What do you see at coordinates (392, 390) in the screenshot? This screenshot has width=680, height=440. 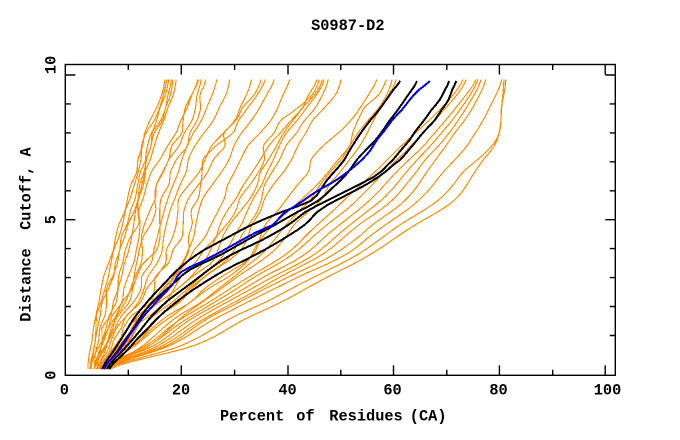 I see `svg-text: 60` at bounding box center [392, 390].